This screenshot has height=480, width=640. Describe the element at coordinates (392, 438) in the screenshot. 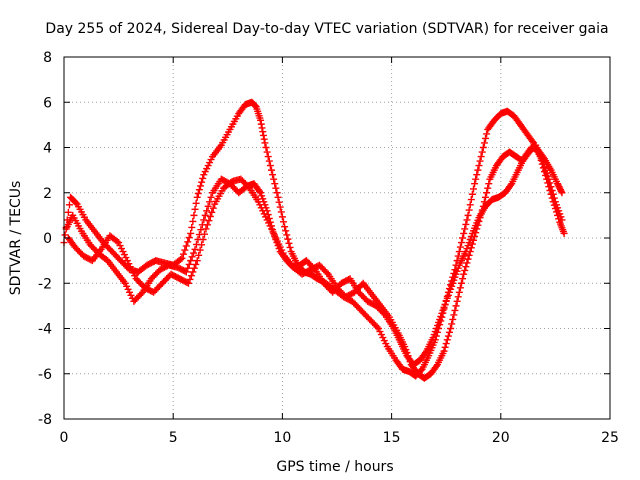

I see `x-tick-label: 15` at that location.